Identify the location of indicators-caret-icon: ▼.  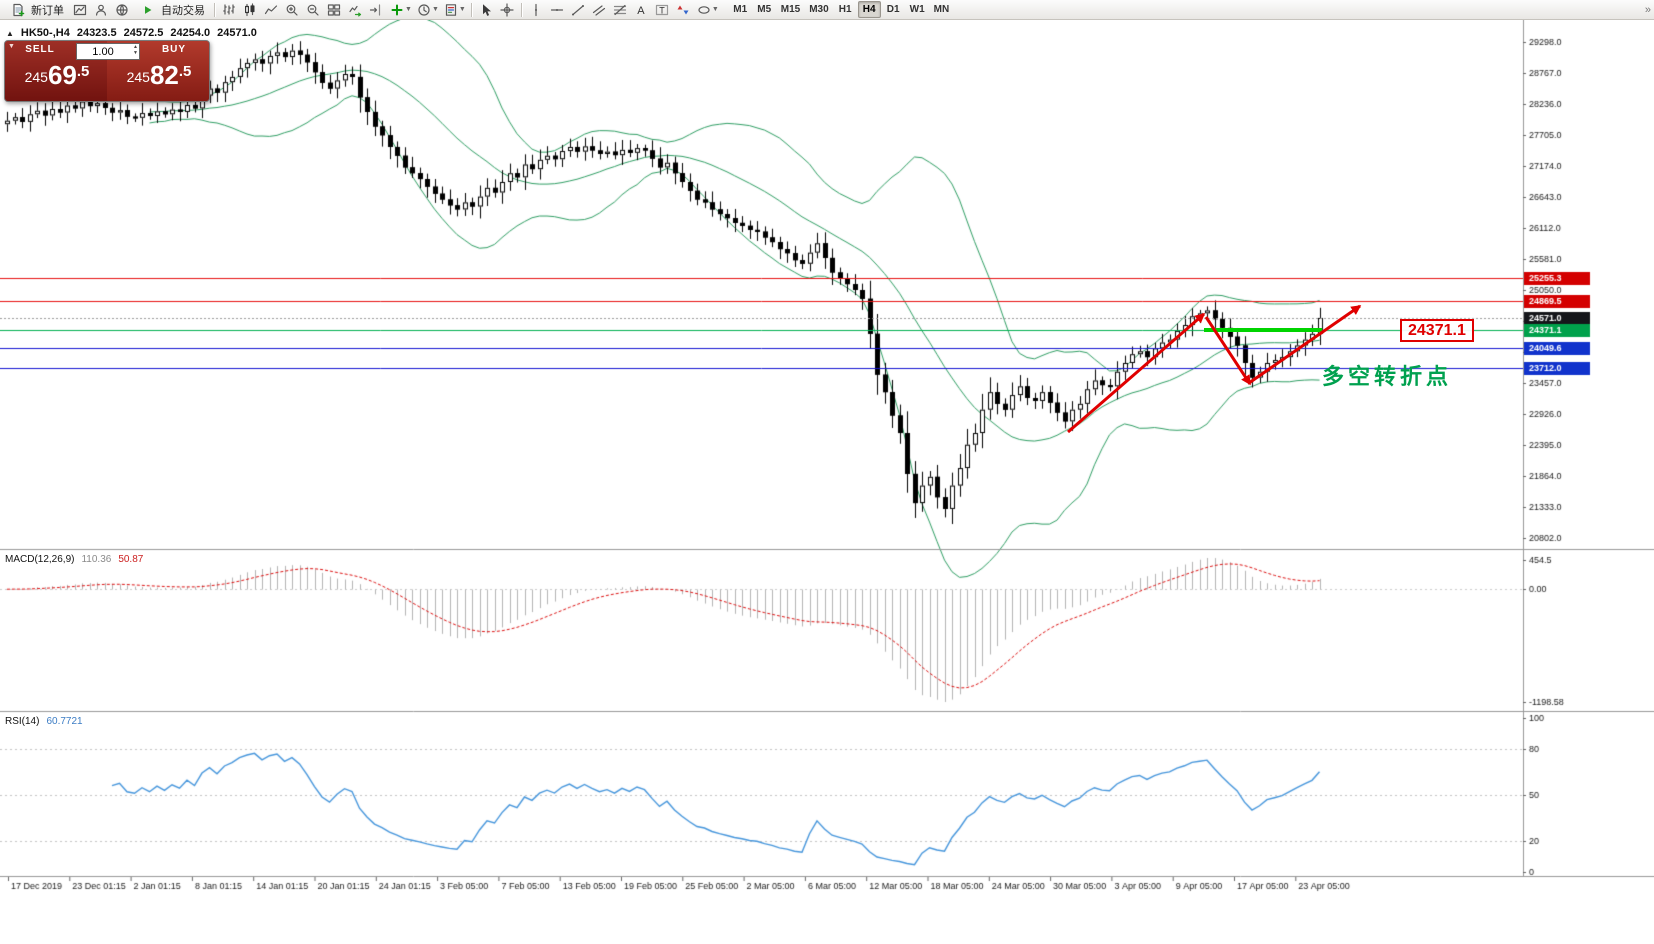
(408, 9).